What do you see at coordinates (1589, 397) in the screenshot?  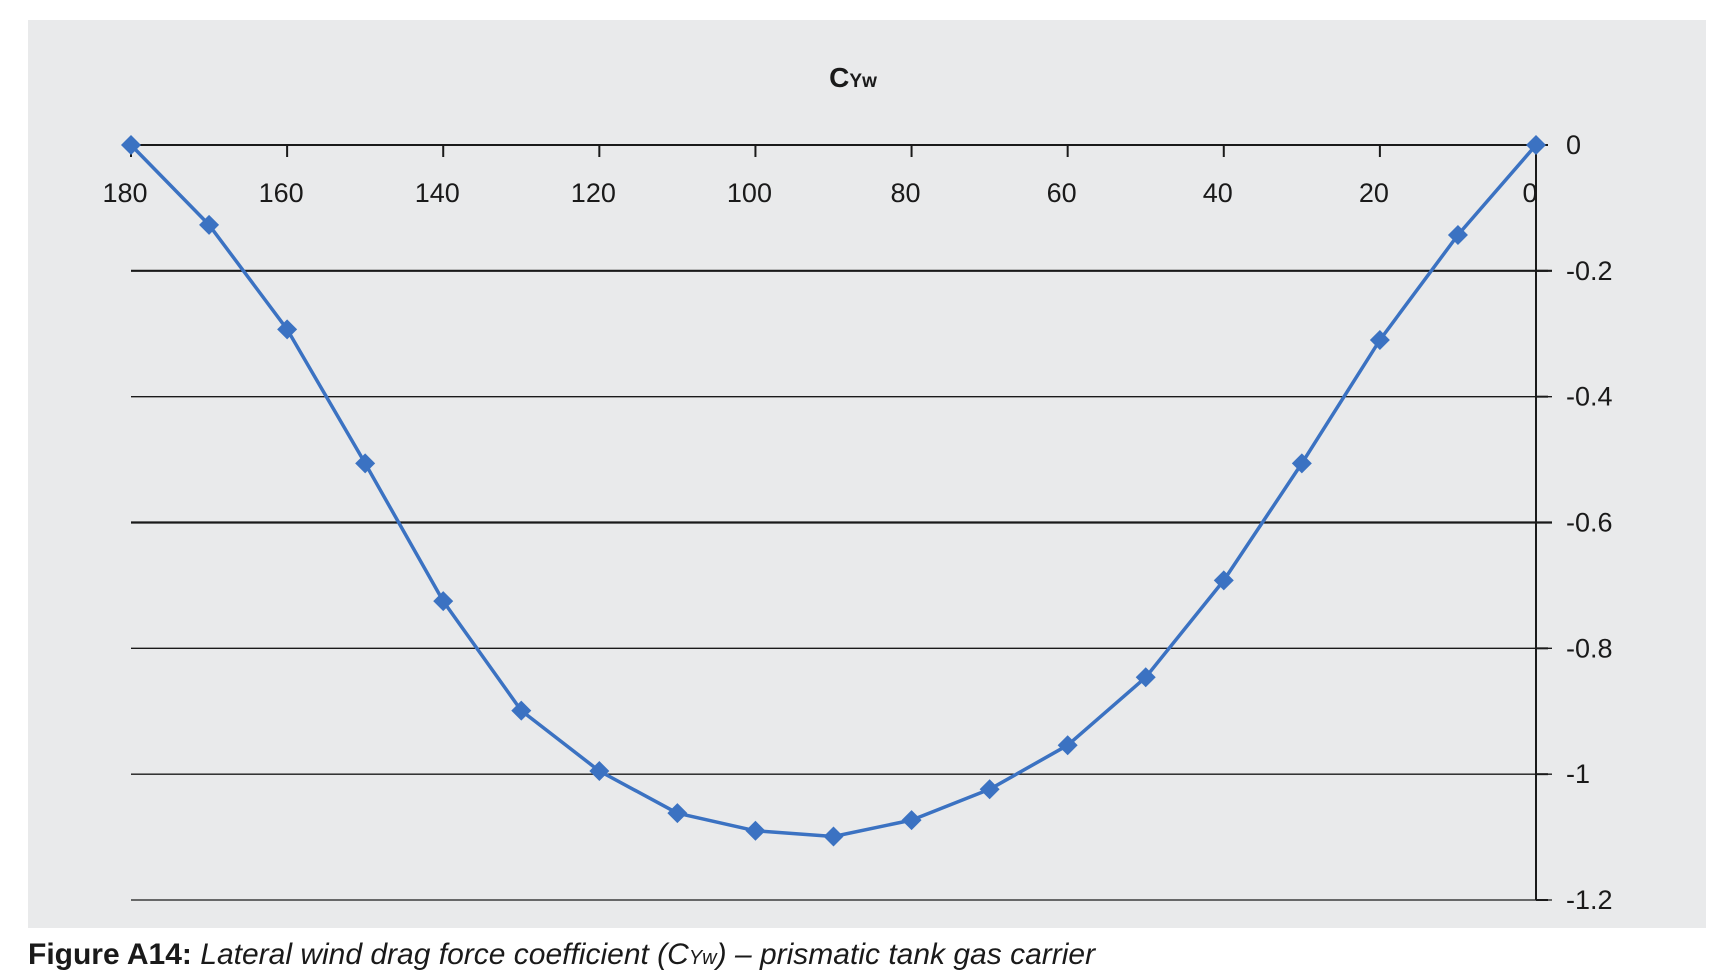 I see `y-tick-label-2: -0.4` at bounding box center [1589, 397].